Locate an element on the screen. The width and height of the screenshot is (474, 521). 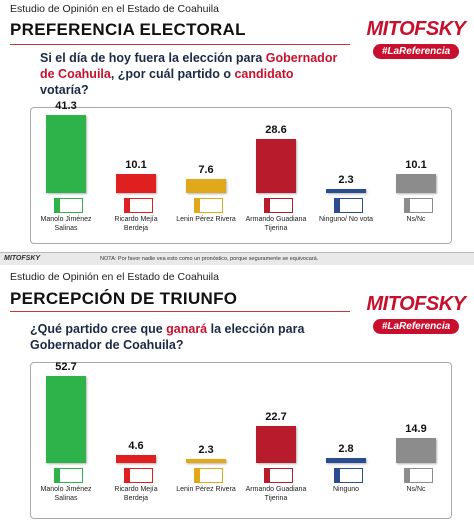
question-part: , ¿por cuál partido o is located at coordinates (172, 74).